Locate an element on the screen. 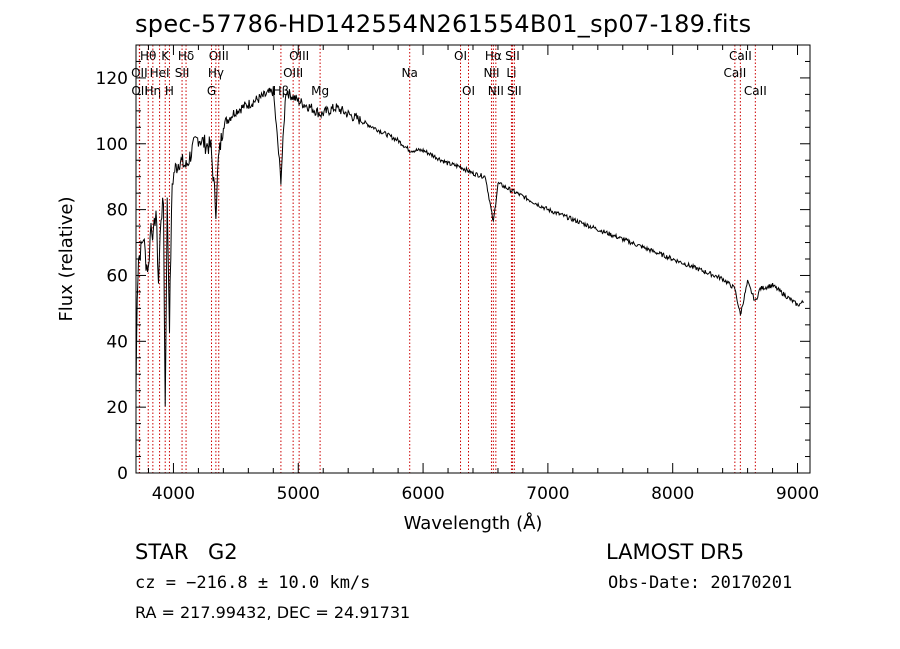 This screenshot has height=649, width=900. line-label: Hη is located at coordinates (153, 91).